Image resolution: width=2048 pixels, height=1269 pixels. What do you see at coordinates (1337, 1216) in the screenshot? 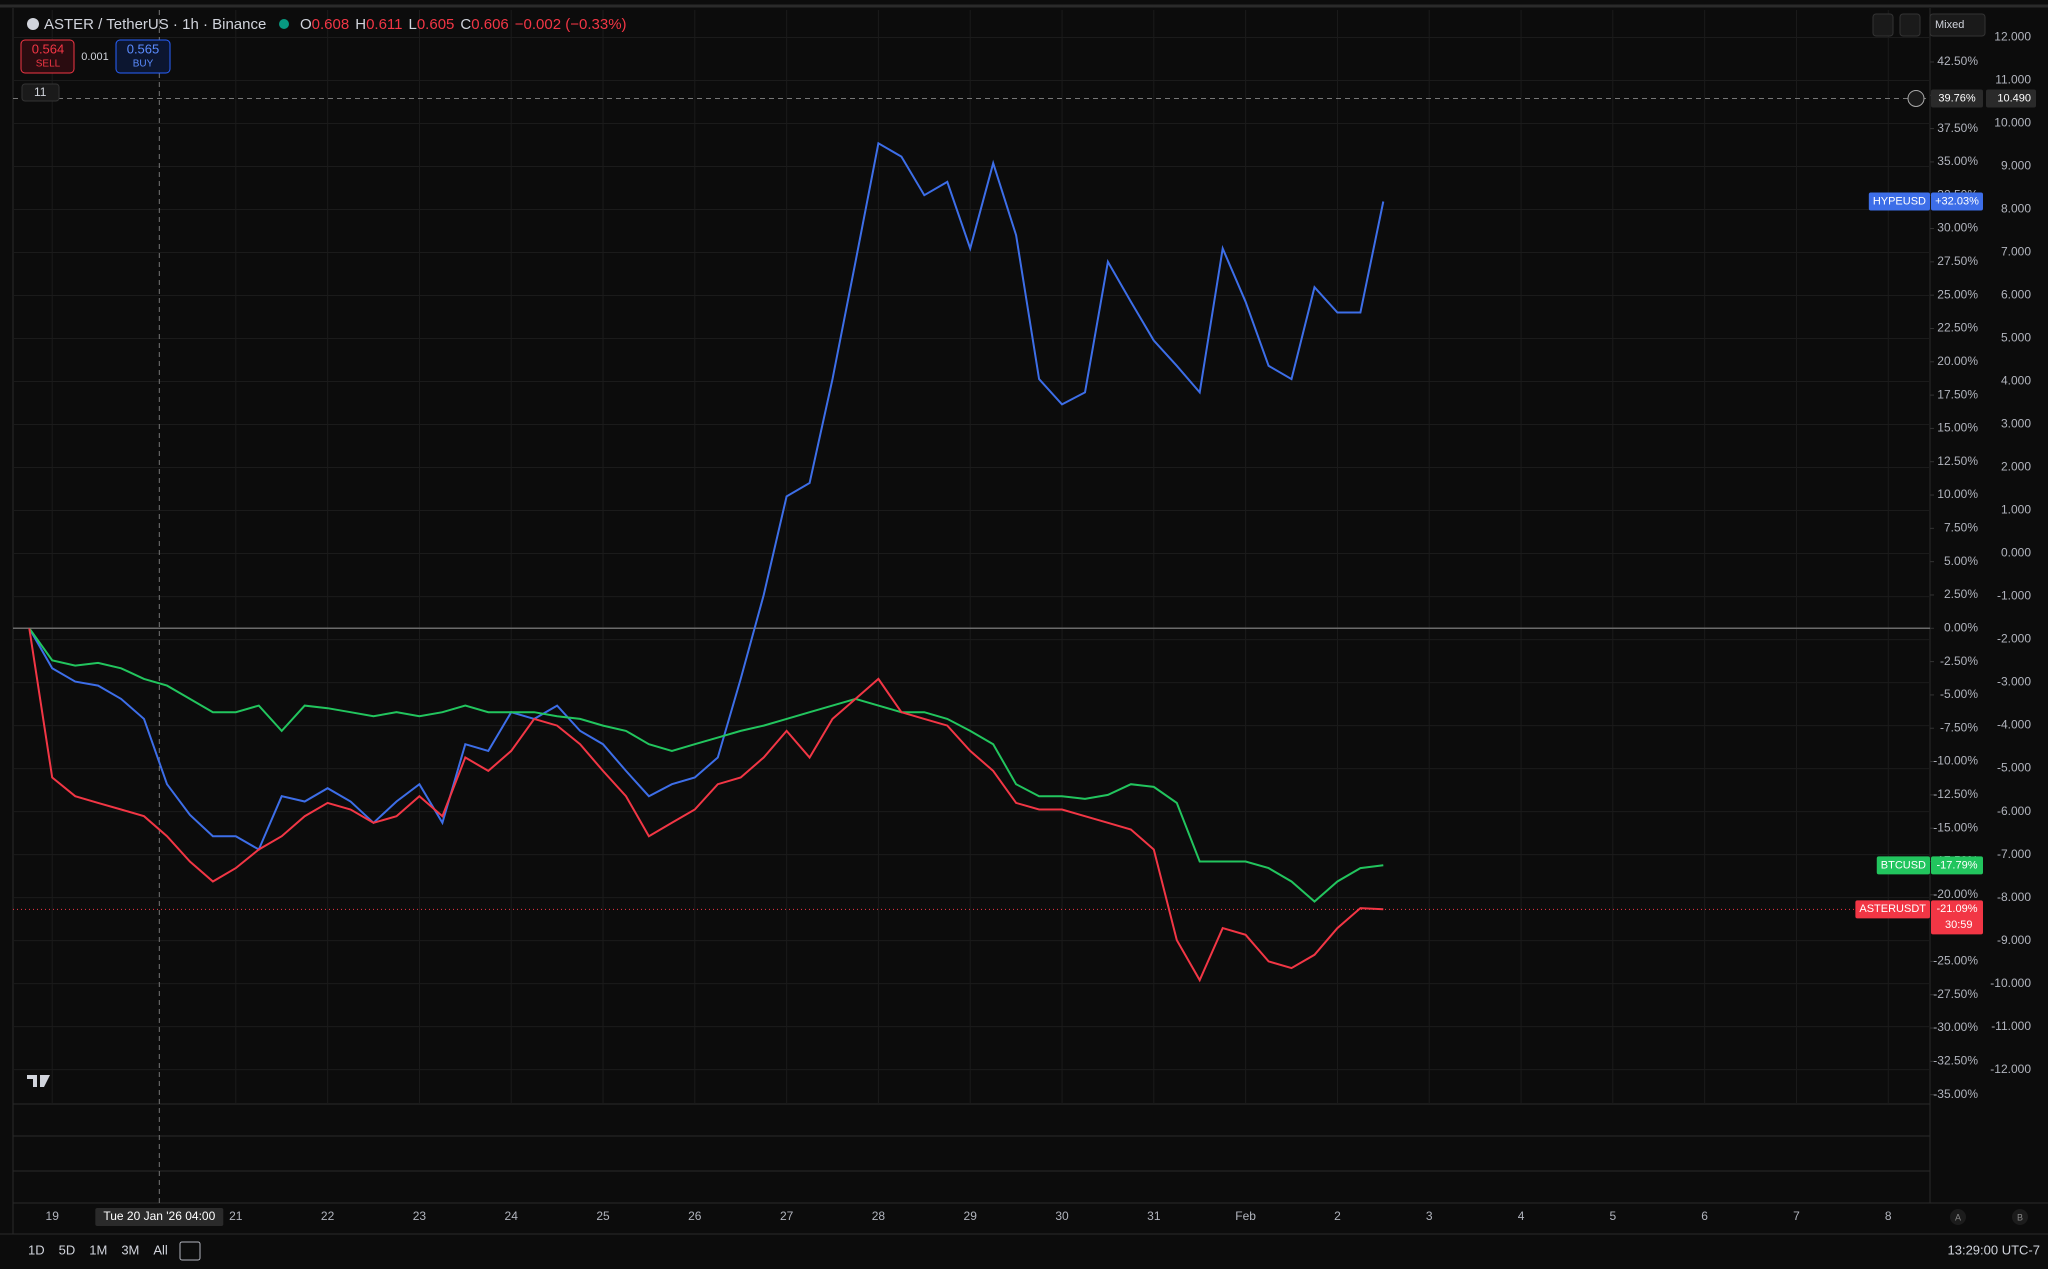
I see `x-tick-label: 2` at bounding box center [1337, 1216].